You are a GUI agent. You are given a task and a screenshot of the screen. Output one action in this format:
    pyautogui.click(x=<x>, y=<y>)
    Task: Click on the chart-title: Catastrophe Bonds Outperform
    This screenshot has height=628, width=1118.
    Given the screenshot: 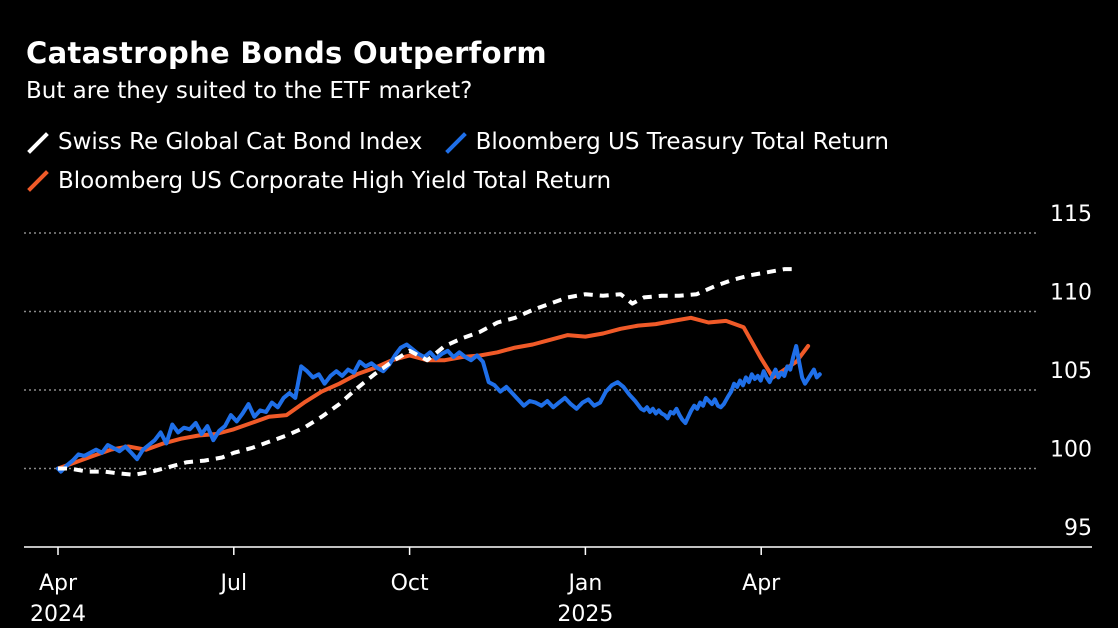 What is the action you would take?
    pyautogui.click(x=286, y=53)
    